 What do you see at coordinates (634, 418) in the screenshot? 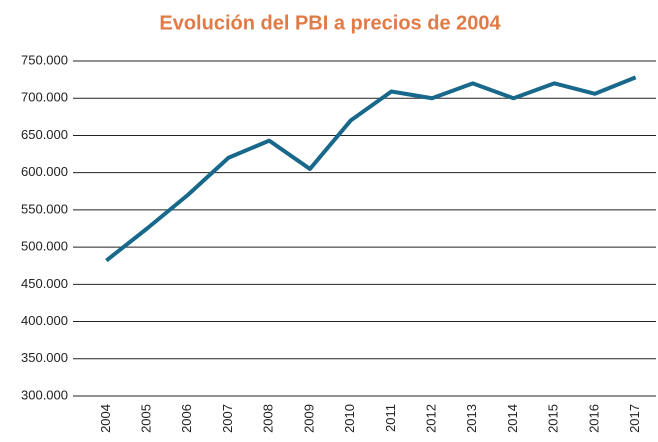
I see `x-tick-label: 2017` at bounding box center [634, 418].